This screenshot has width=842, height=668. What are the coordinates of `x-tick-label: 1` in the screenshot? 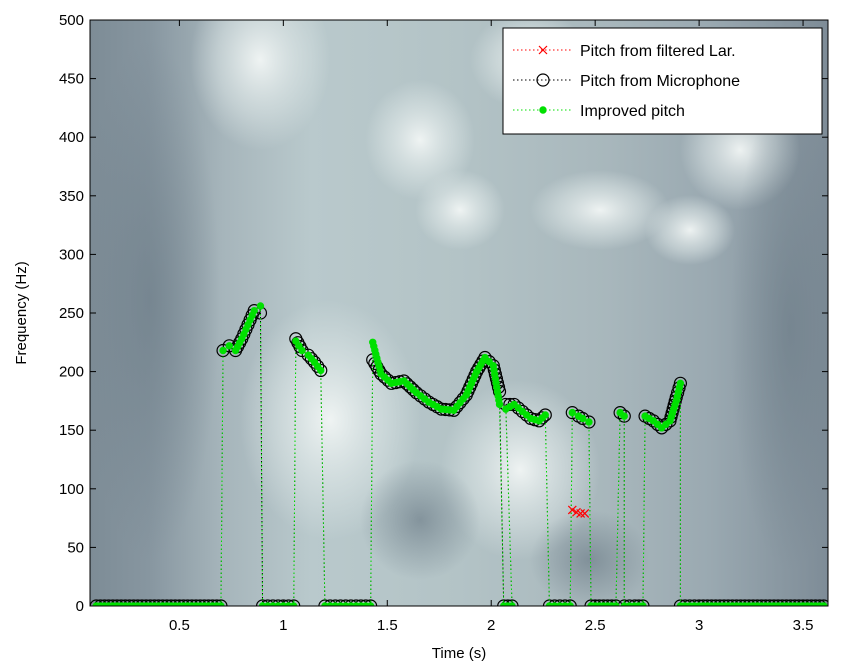 It's located at (283, 625).